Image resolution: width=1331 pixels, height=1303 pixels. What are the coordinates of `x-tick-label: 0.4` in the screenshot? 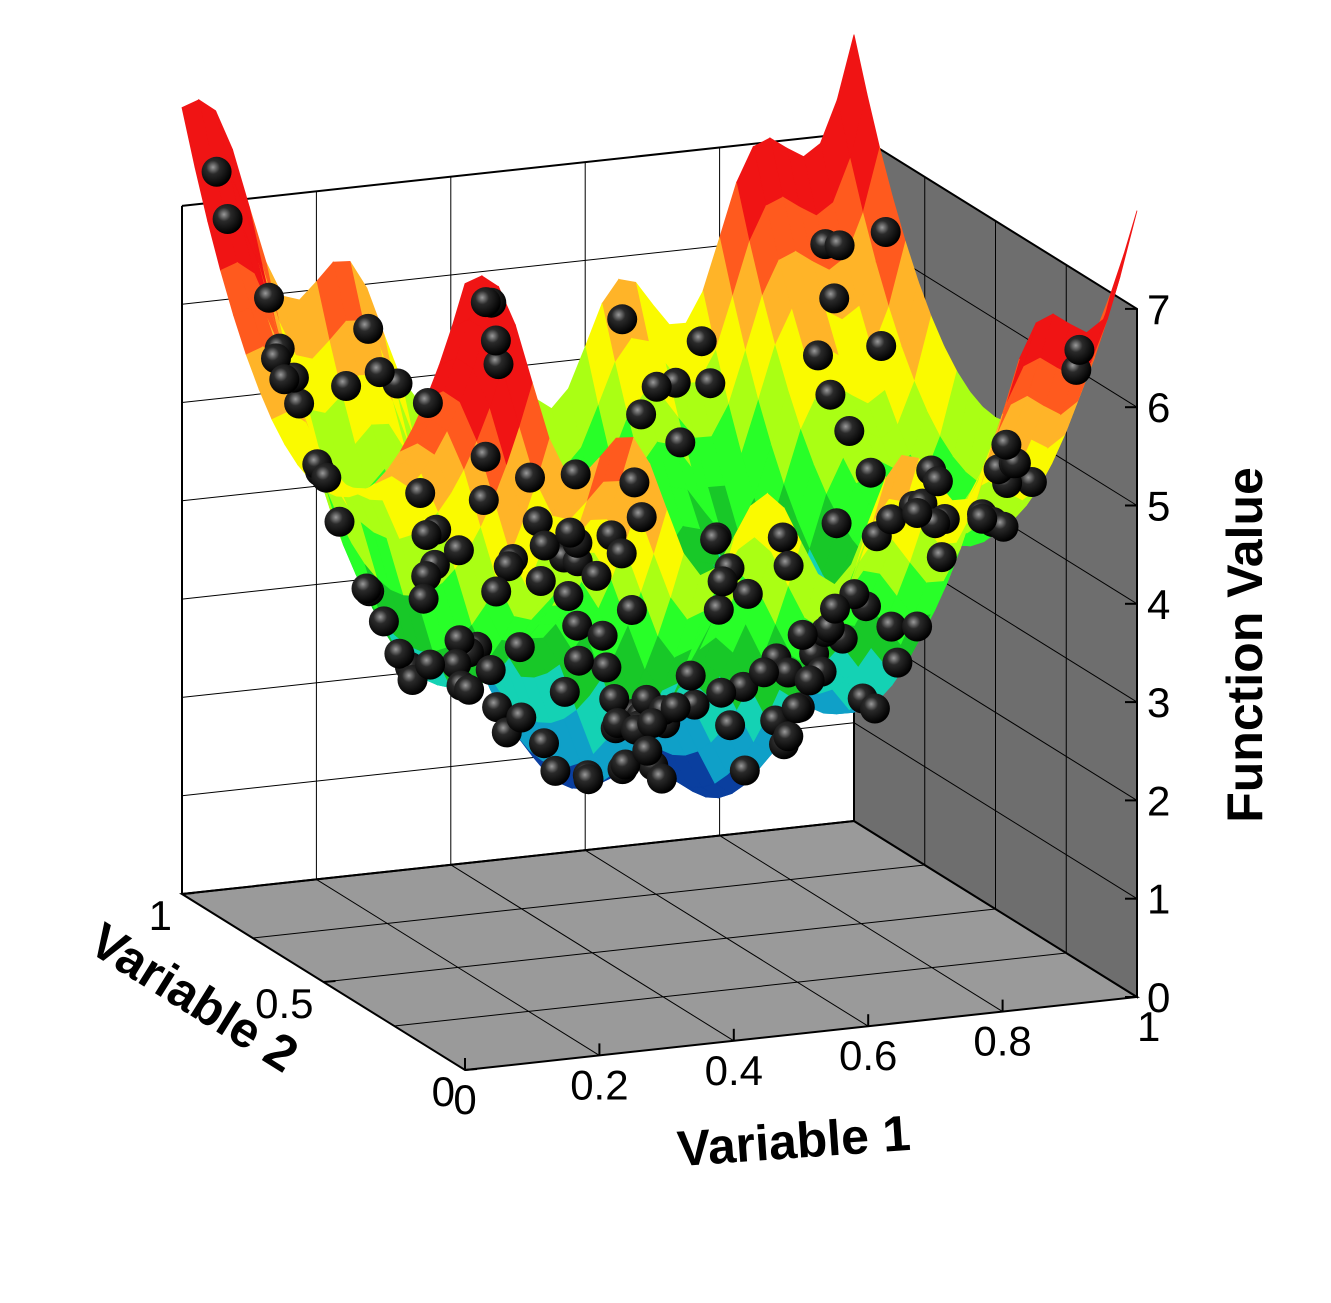 It's located at (734, 1070).